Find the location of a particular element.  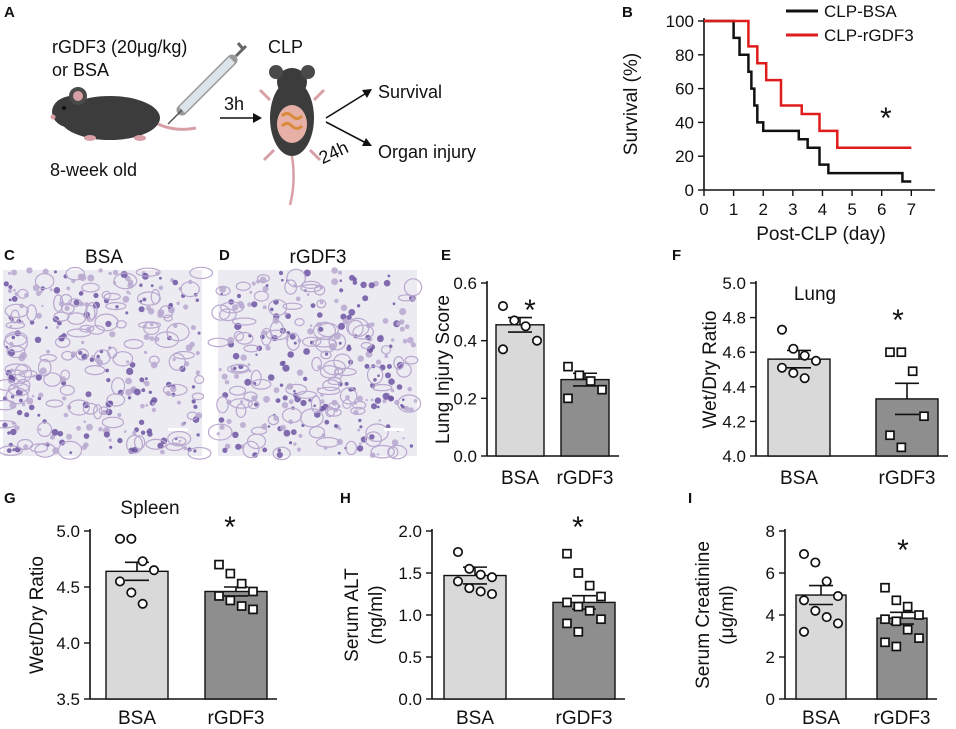

panel-f-y-axis-title: Wet/Dry Ratio is located at coordinates (710, 370).